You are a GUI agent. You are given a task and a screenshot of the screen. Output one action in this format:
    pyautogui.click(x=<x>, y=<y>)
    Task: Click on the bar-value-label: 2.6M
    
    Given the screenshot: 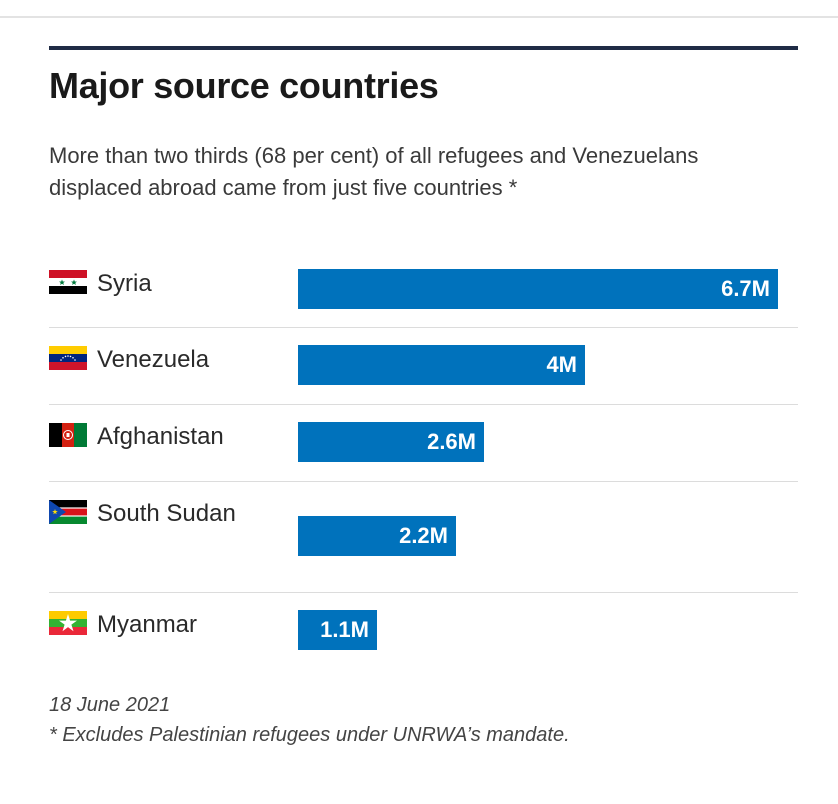 What is the action you would take?
    pyautogui.click(x=451, y=441)
    